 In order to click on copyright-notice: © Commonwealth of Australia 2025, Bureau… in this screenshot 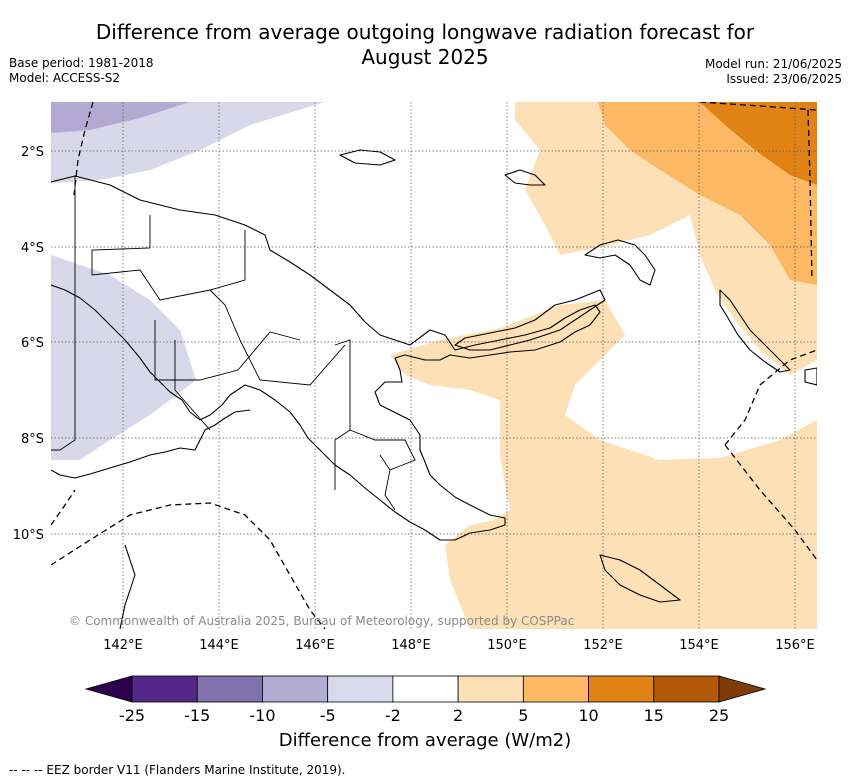, I will do `click(322, 621)`.